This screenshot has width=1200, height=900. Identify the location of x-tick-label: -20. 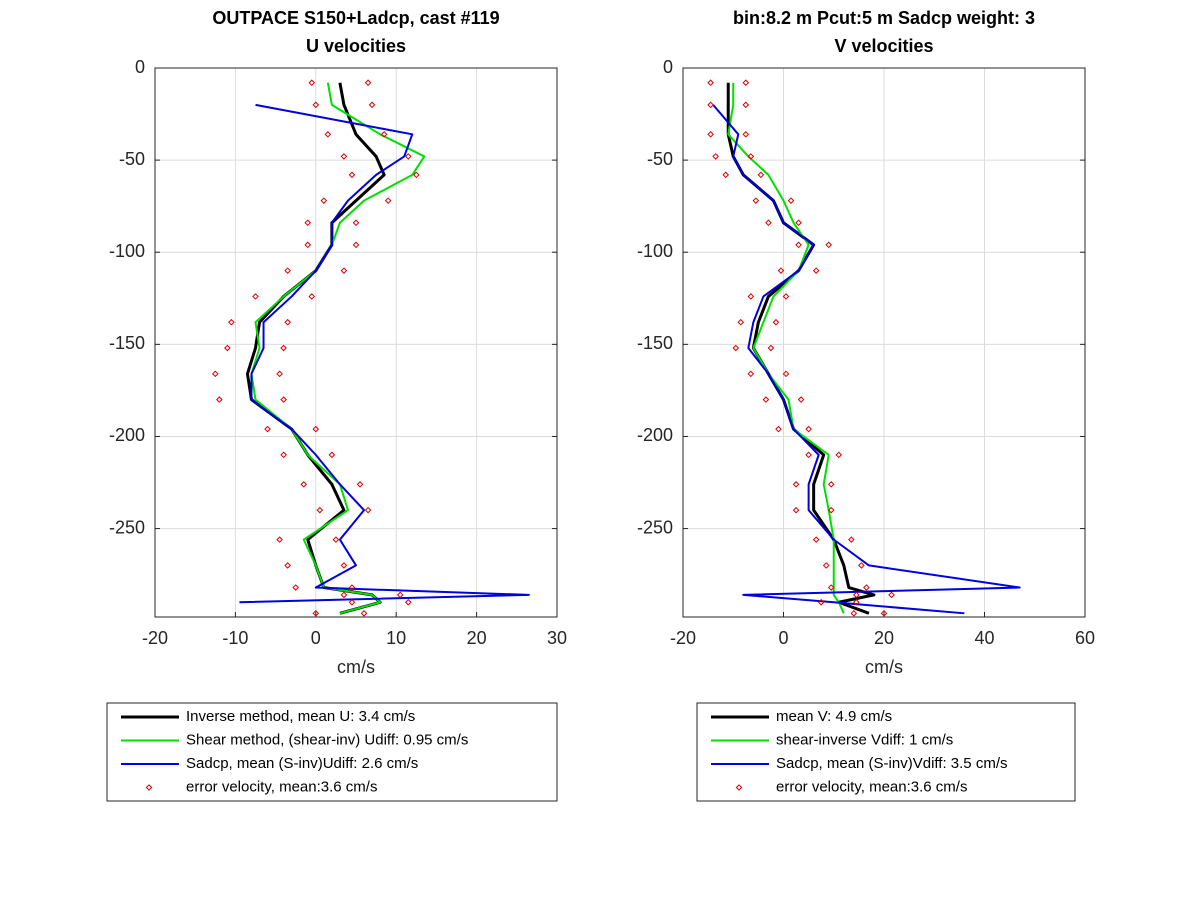
(155, 638).